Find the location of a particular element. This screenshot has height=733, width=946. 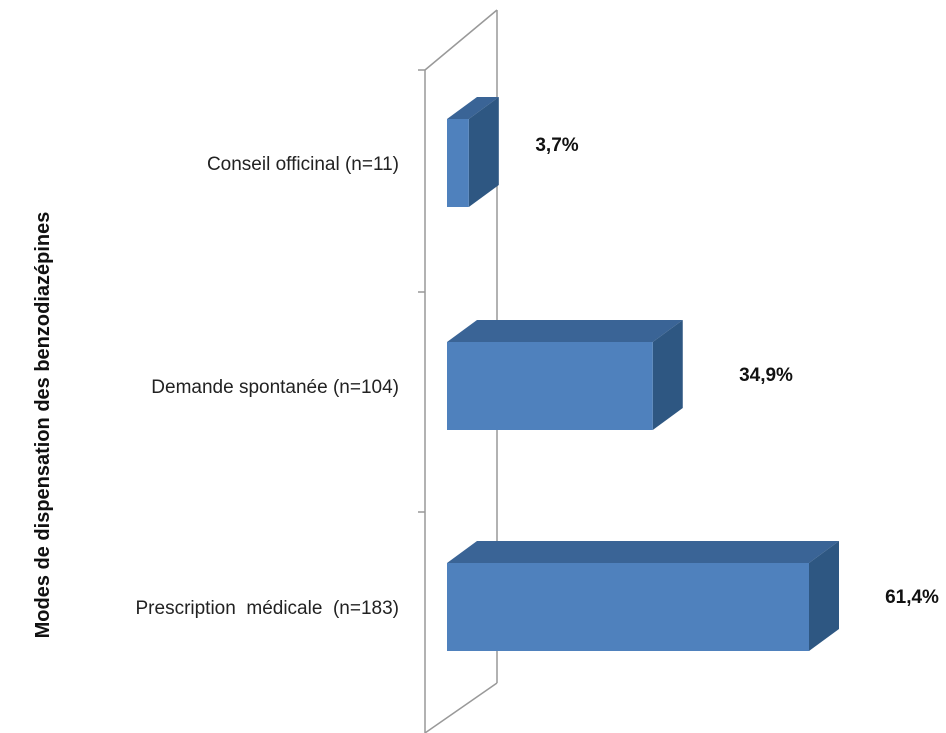

value-label-0: 3,7% is located at coordinates (556, 145).